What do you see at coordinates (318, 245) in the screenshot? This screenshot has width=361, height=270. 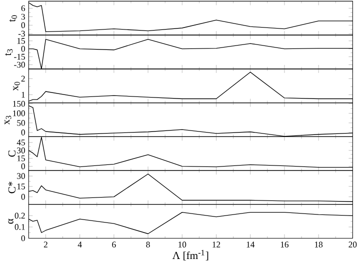 I see `x-tick-label: 18` at bounding box center [318, 245].